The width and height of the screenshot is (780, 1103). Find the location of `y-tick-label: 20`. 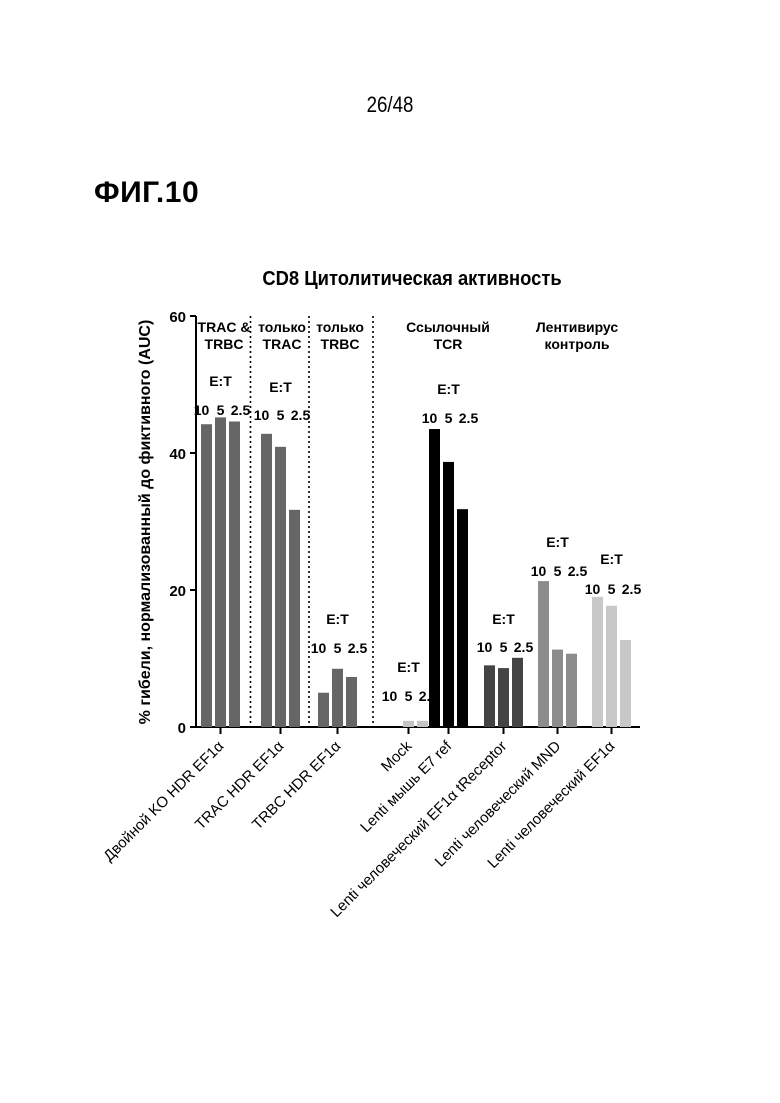

y-tick-label: 20 is located at coordinates (177, 591).